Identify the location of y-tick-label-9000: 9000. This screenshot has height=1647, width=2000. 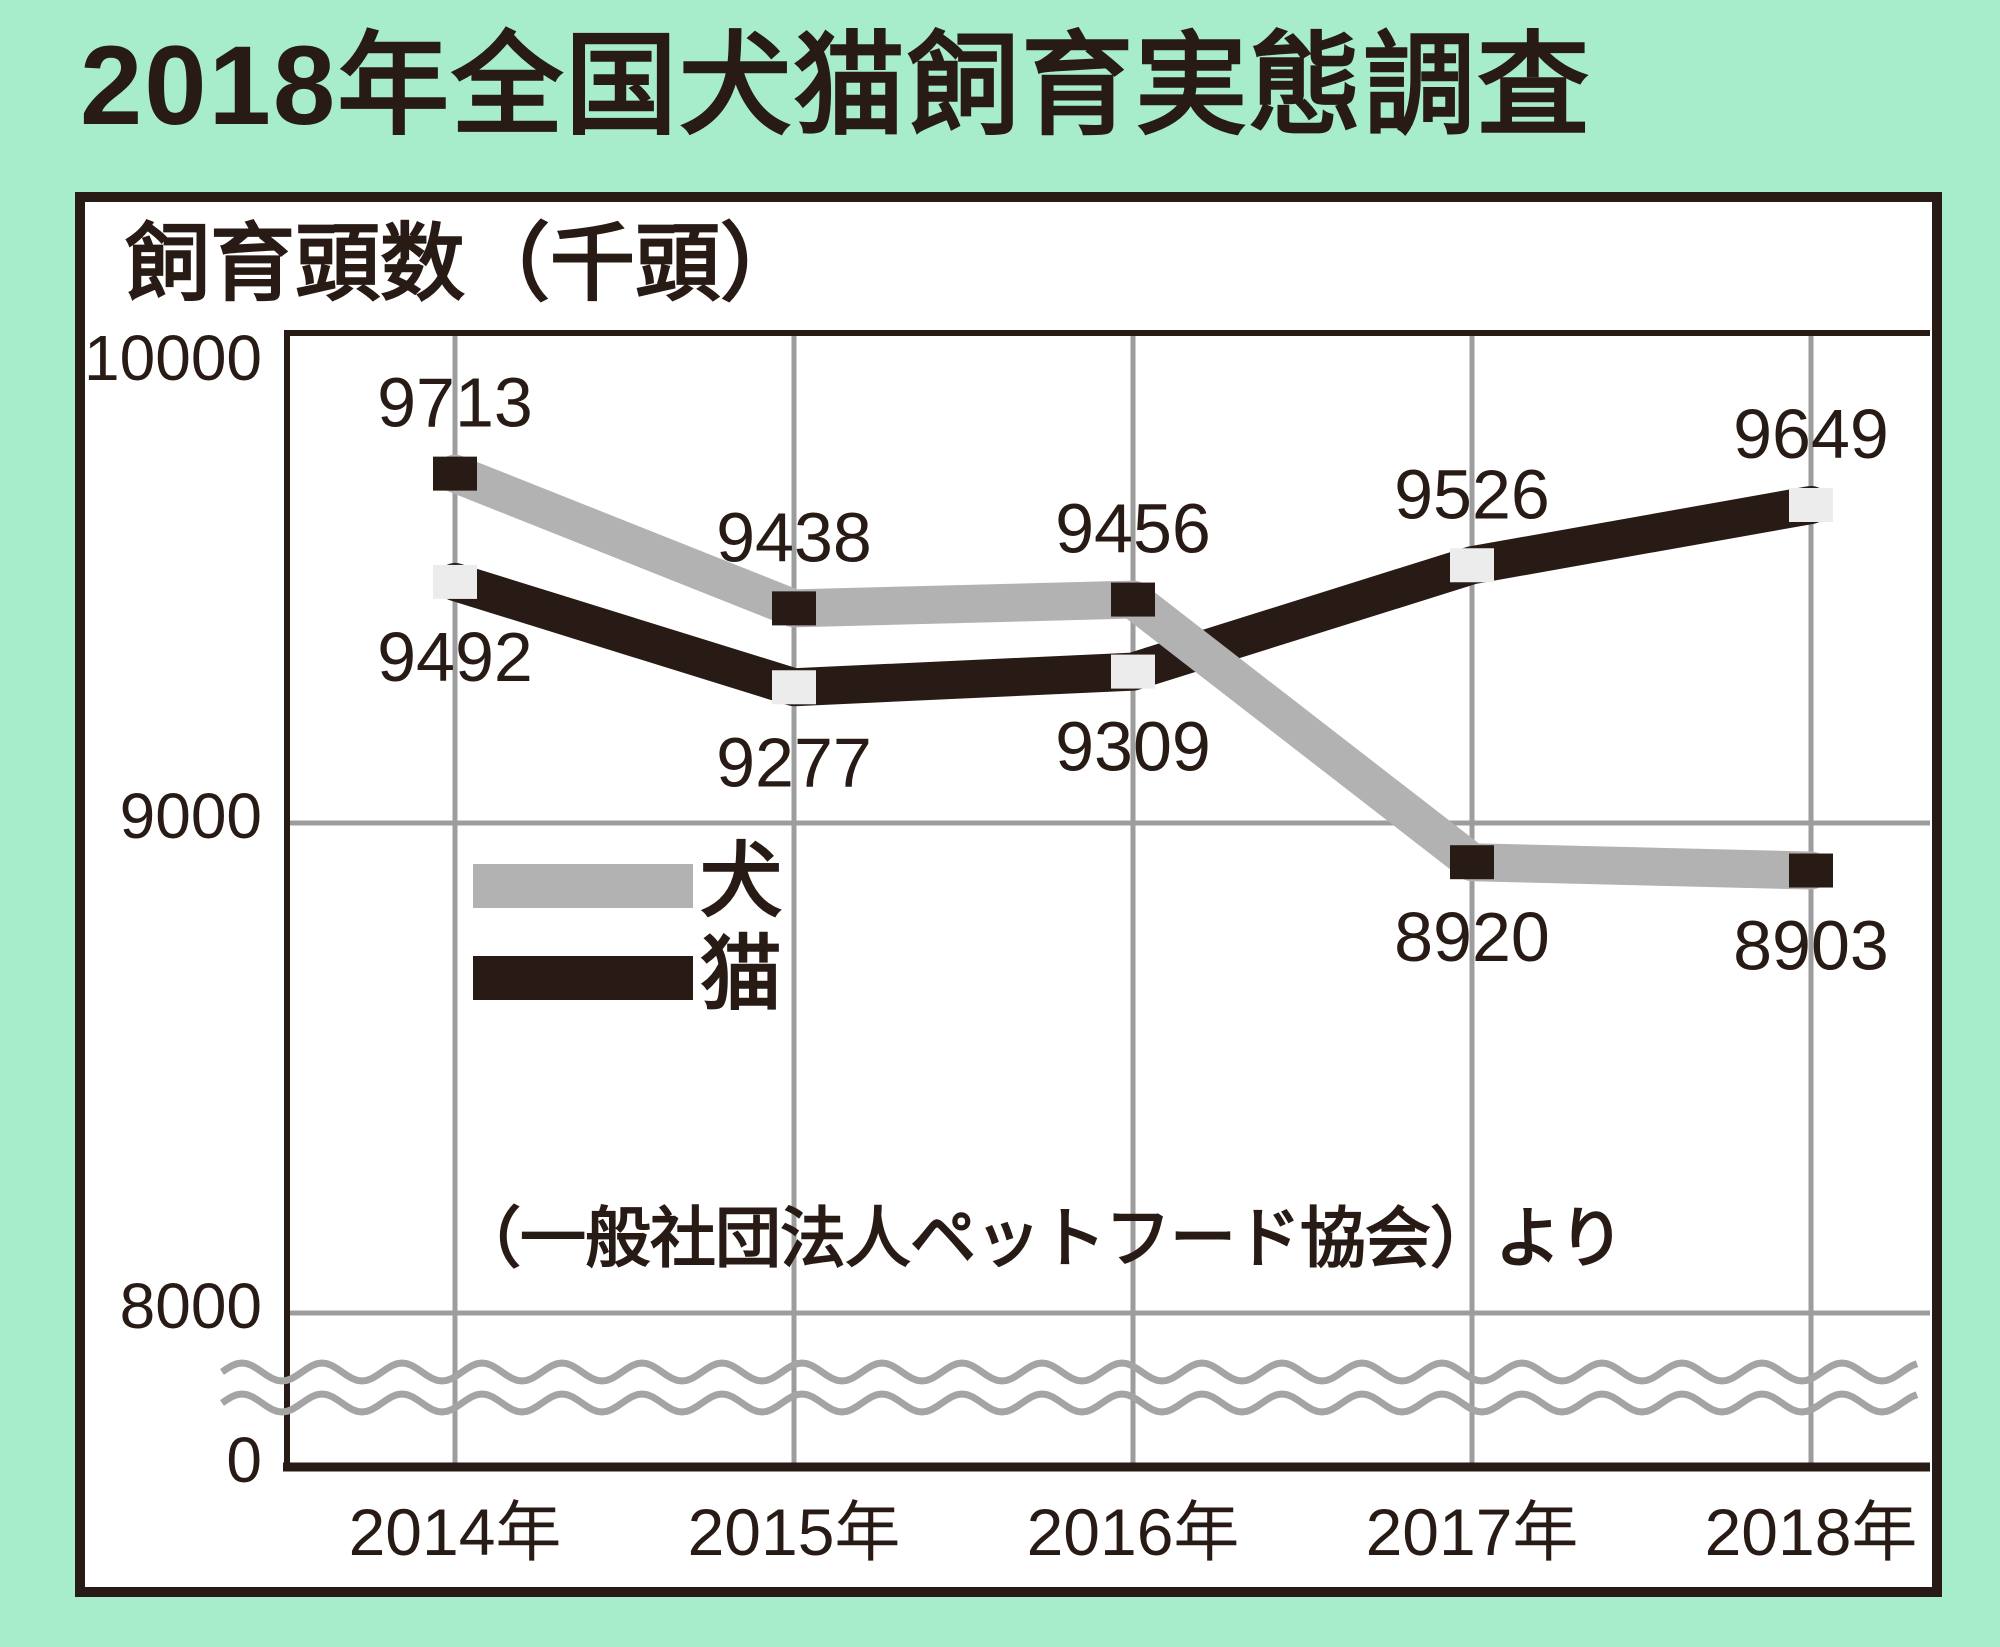
(191, 816).